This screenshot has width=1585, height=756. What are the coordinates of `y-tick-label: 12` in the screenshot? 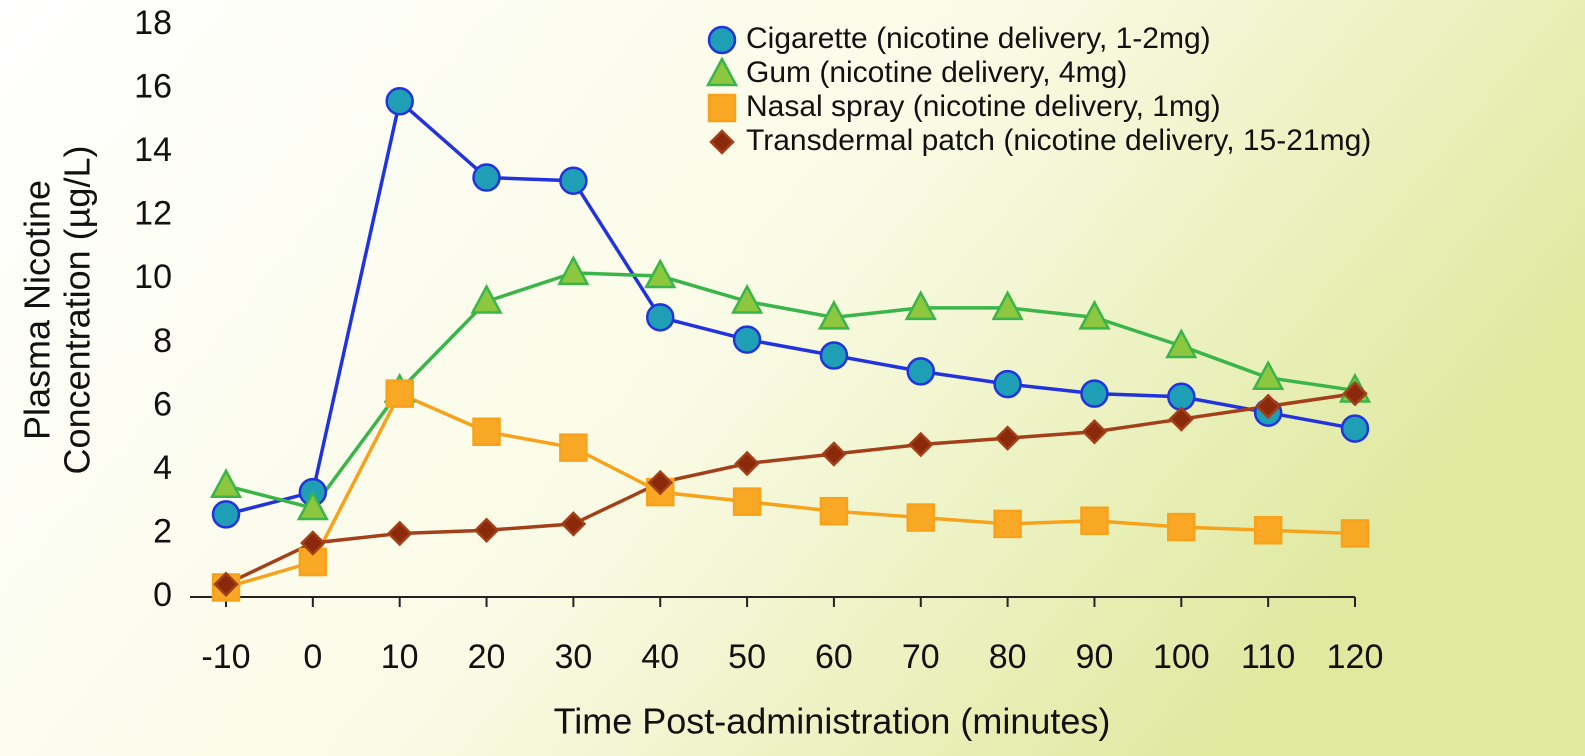 It's located at (153, 214).